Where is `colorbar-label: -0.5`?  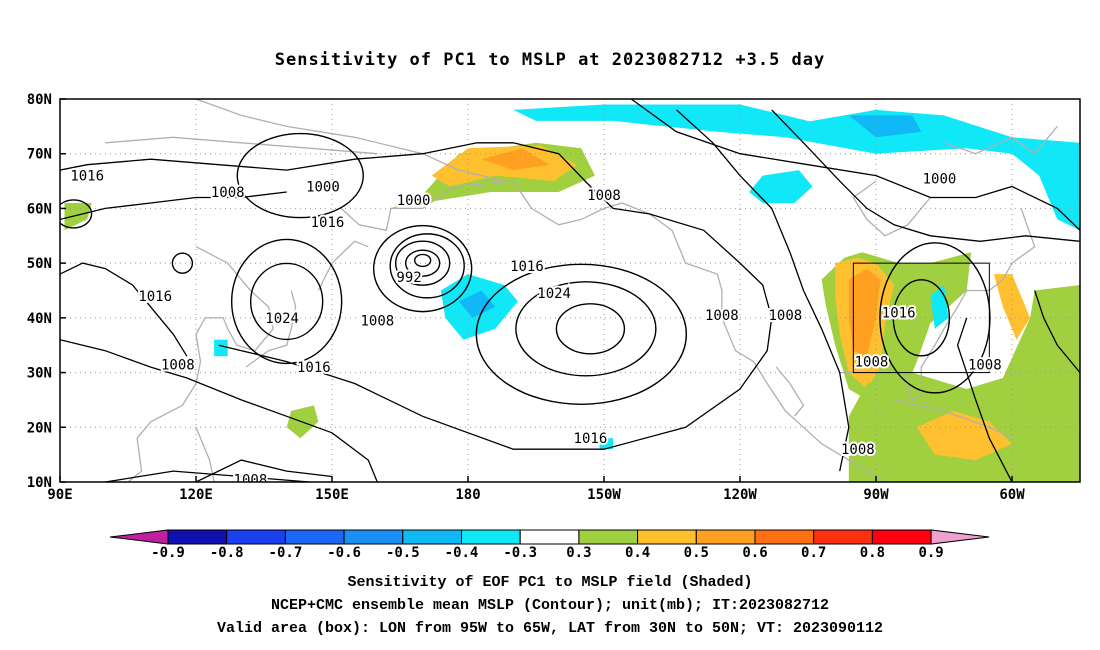 colorbar-label: -0.5 is located at coordinates (403, 553).